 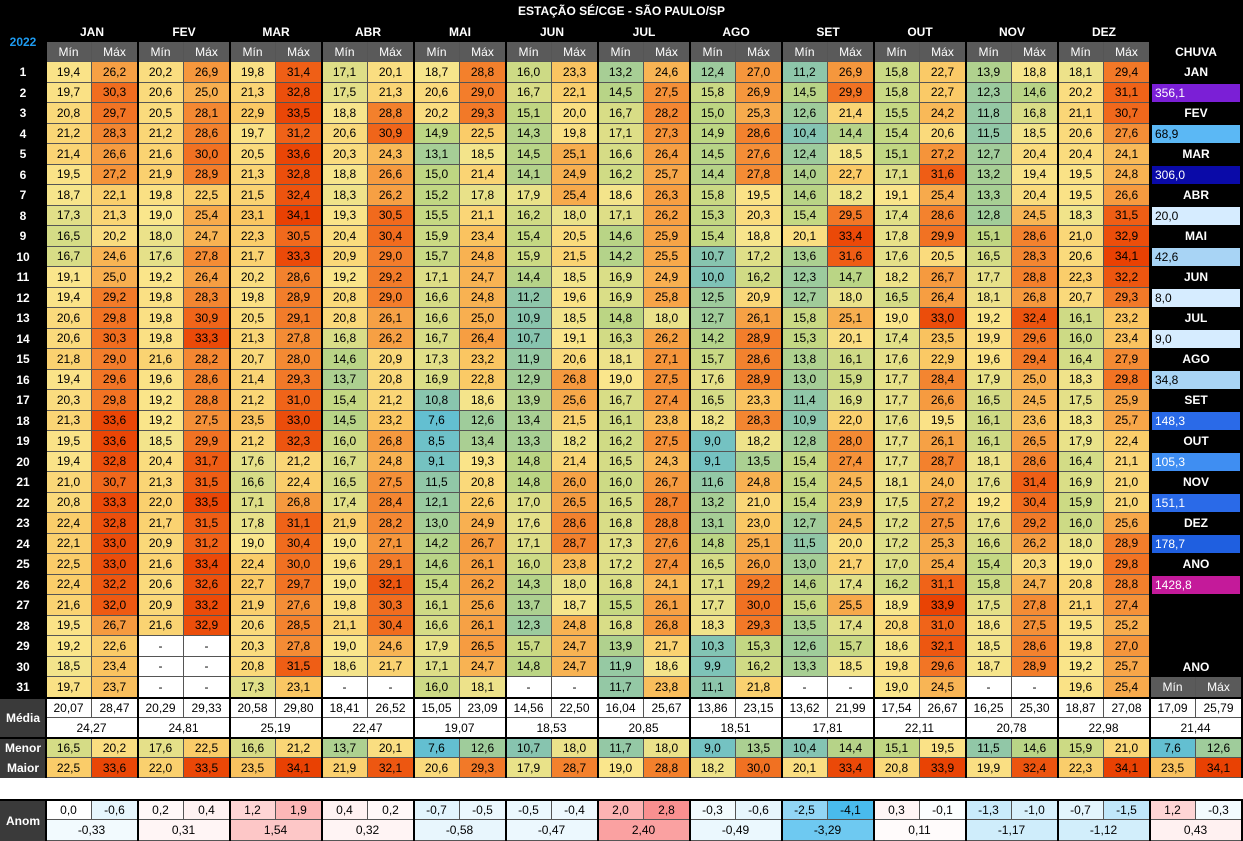 What do you see at coordinates (897, 154) in the screenshot?
I see `min-temp-cell: 15,1` at bounding box center [897, 154].